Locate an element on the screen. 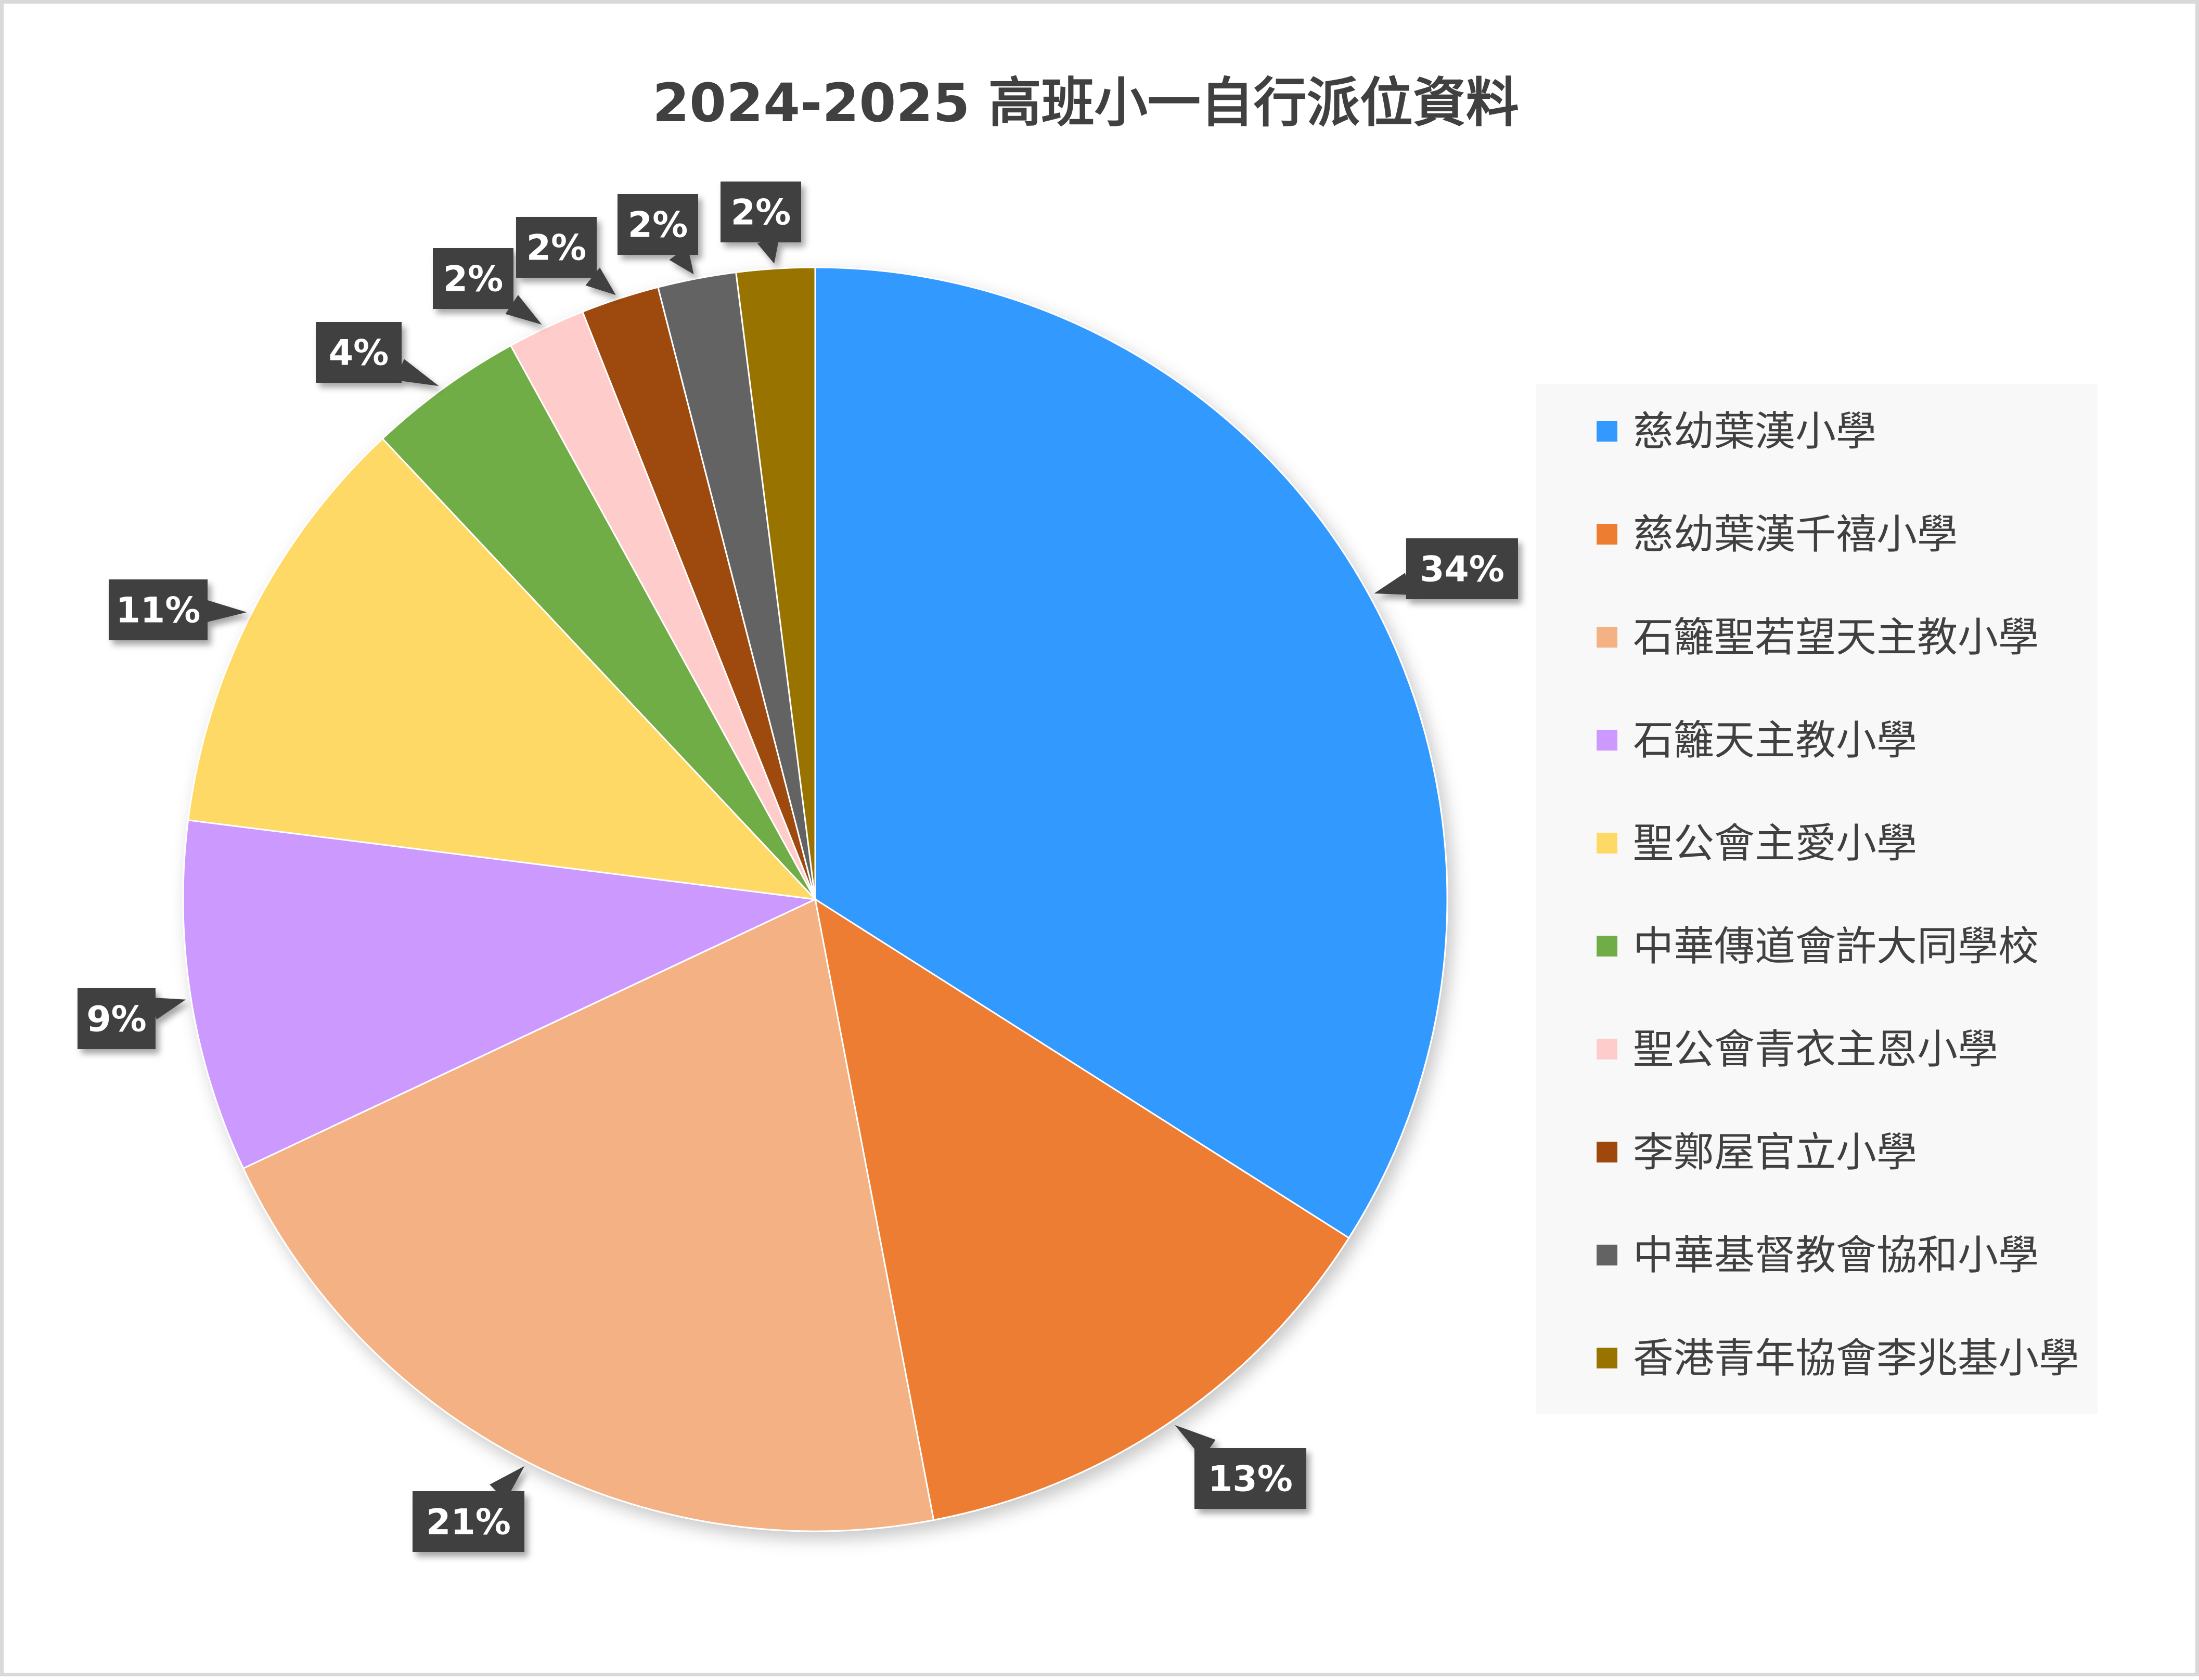 This screenshot has height=1680, width=2199. data-label-9: 2% is located at coordinates (658, 235).